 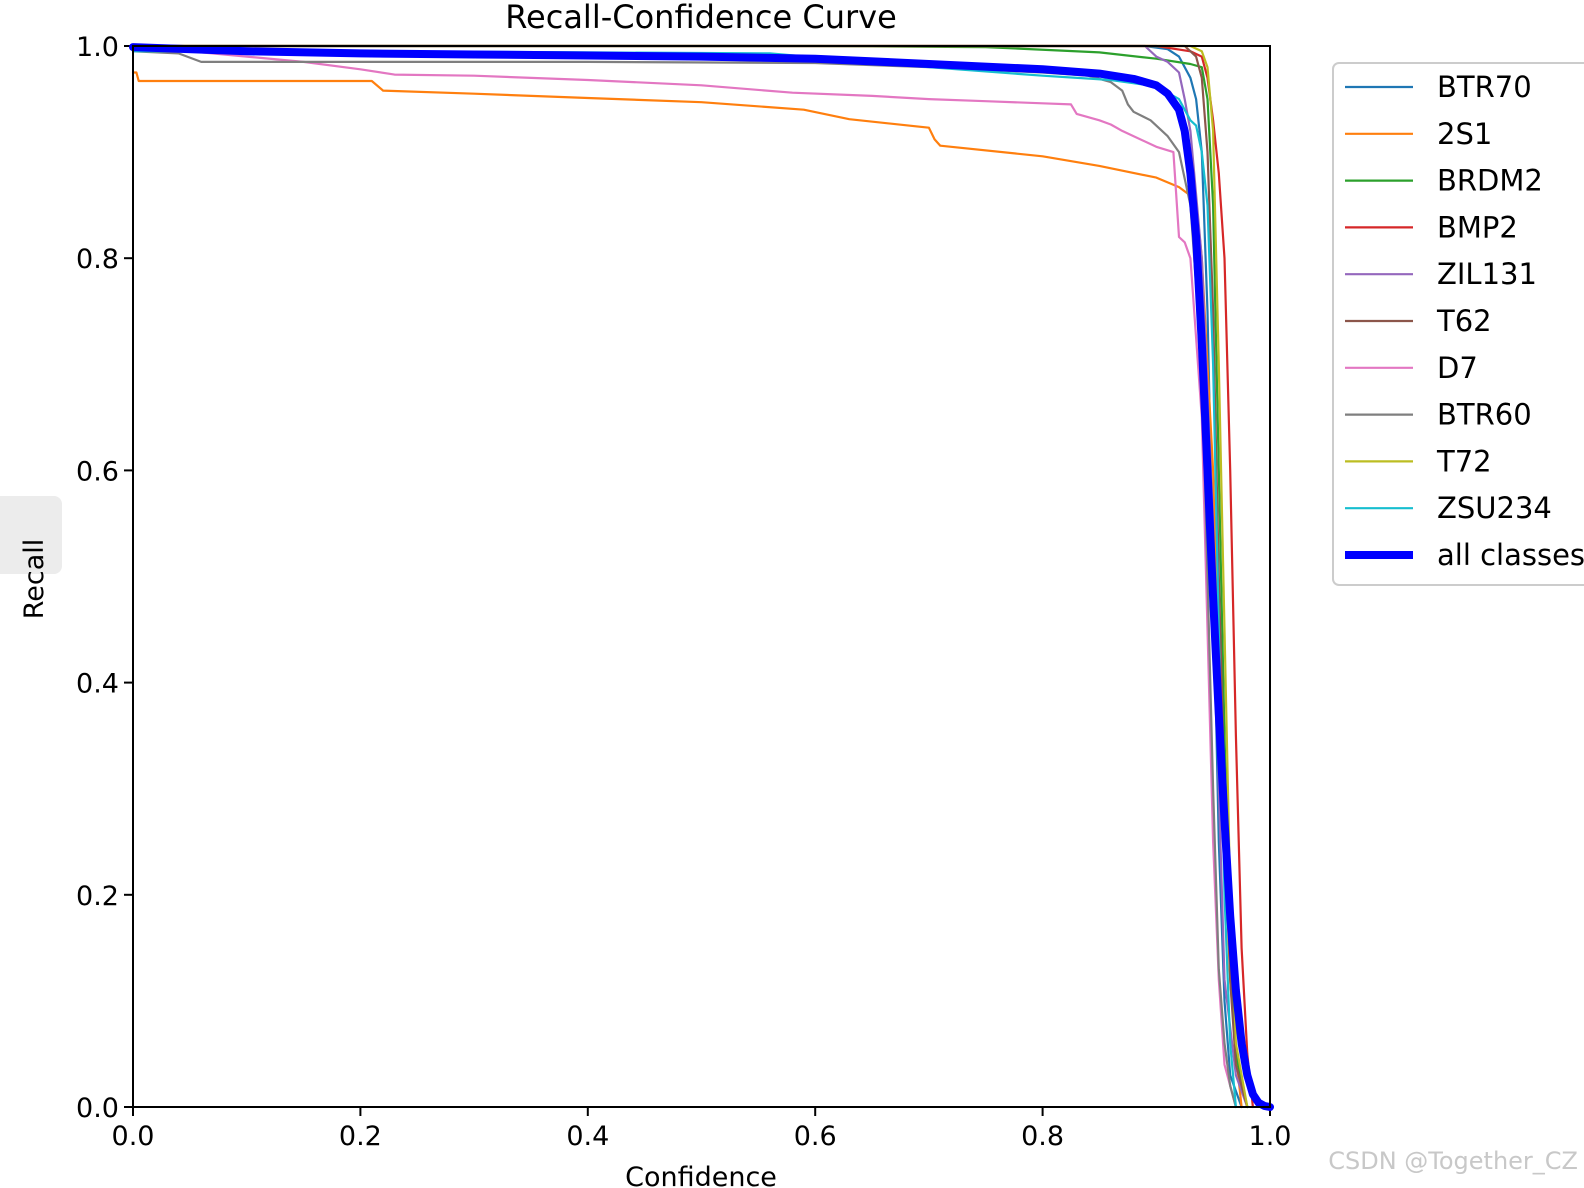 What do you see at coordinates (1270, 1136) in the screenshot?
I see `x-tick-label: 1.0` at bounding box center [1270, 1136].